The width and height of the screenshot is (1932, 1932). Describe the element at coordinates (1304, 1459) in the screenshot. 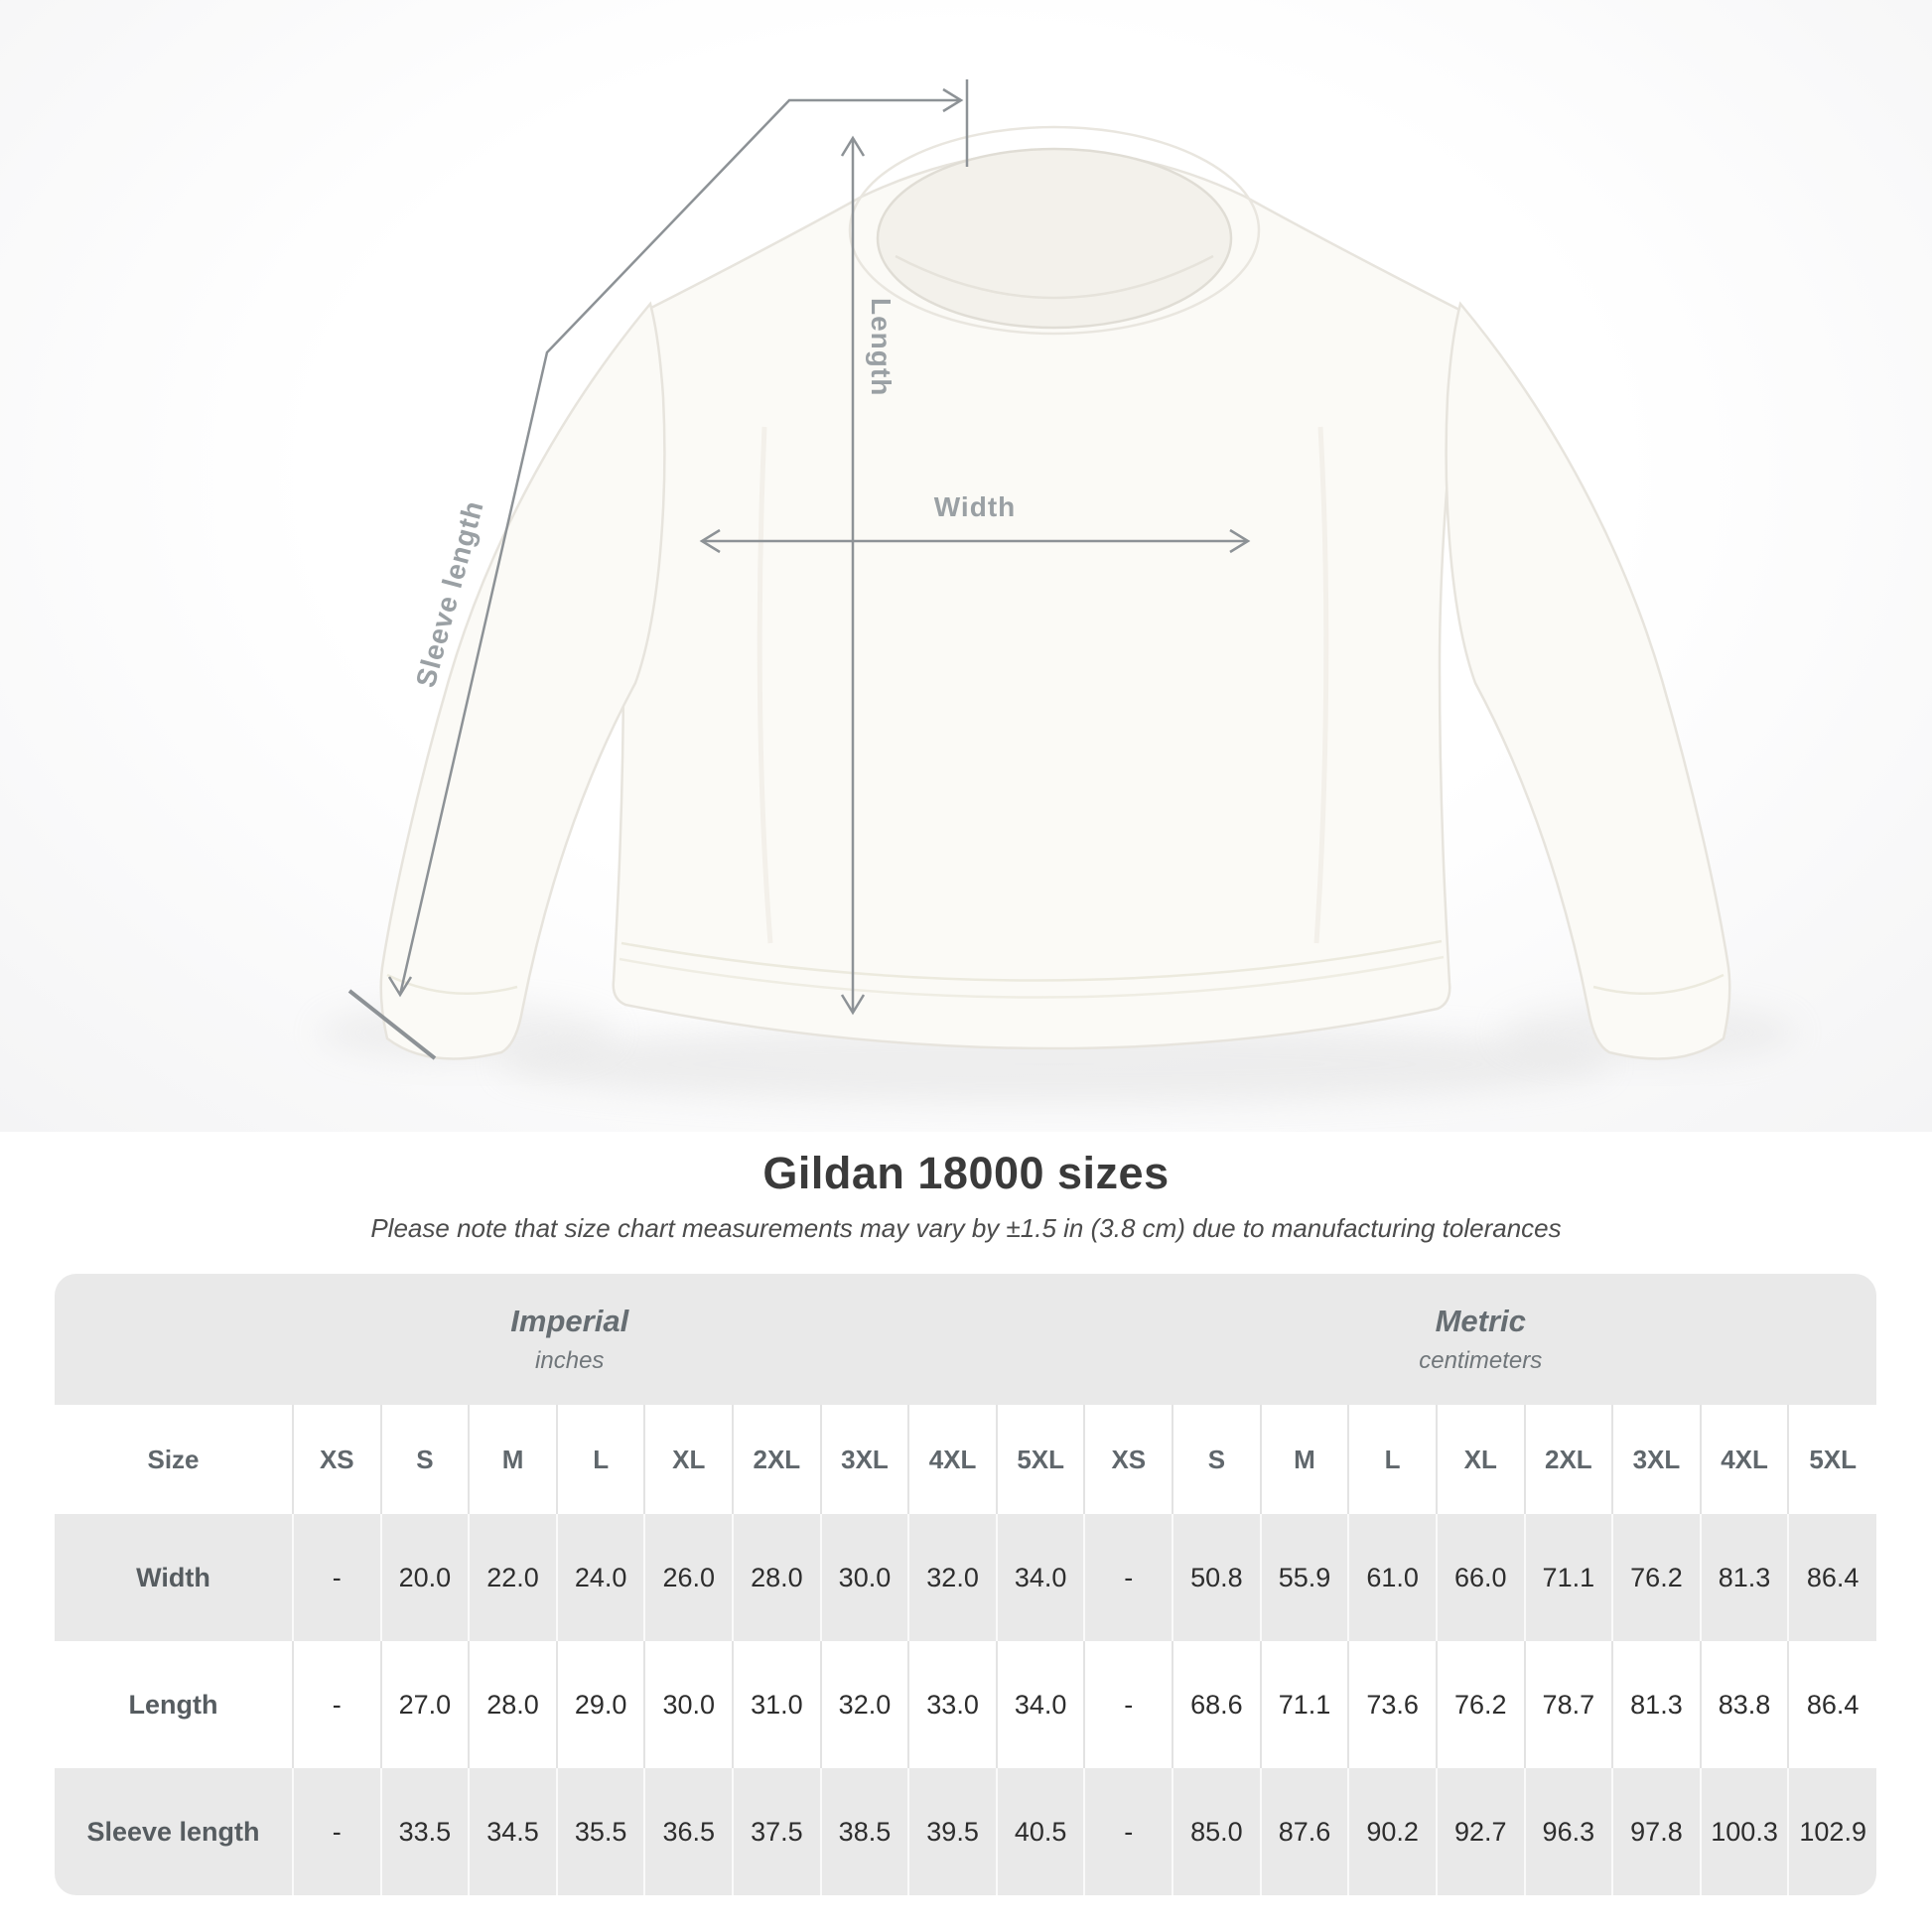

I see `size-col-header-metric-m: M` at that location.